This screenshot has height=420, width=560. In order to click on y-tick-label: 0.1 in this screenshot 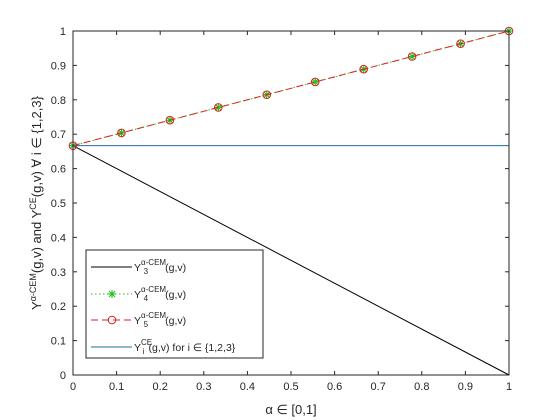, I will do `click(58, 342)`.